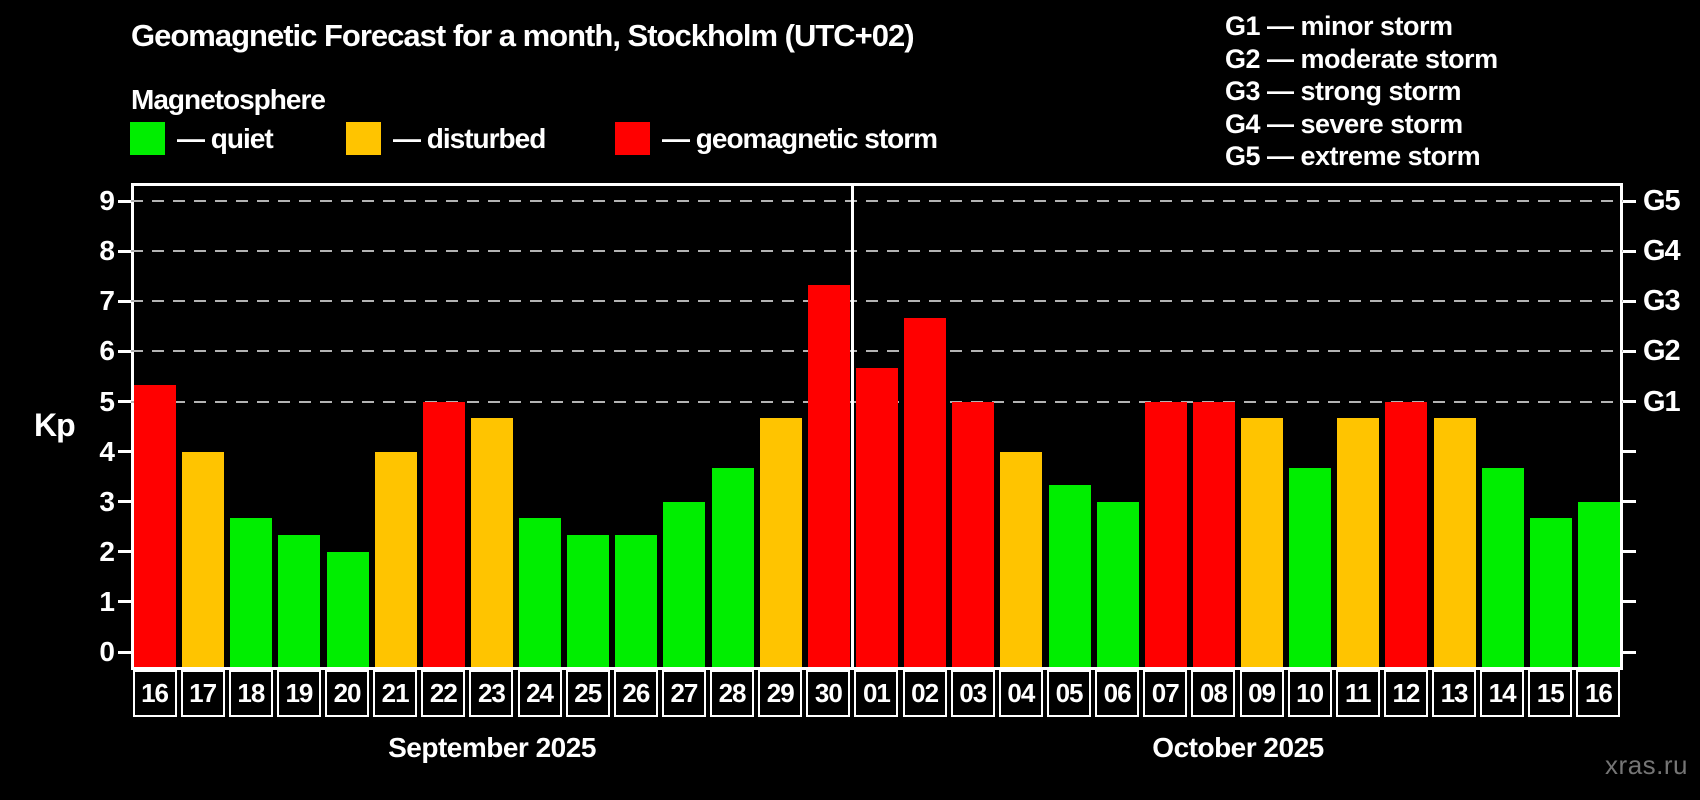 The height and width of the screenshot is (800, 1700). What do you see at coordinates (1238, 747) in the screenshot?
I see `month-label: October 2025` at bounding box center [1238, 747].